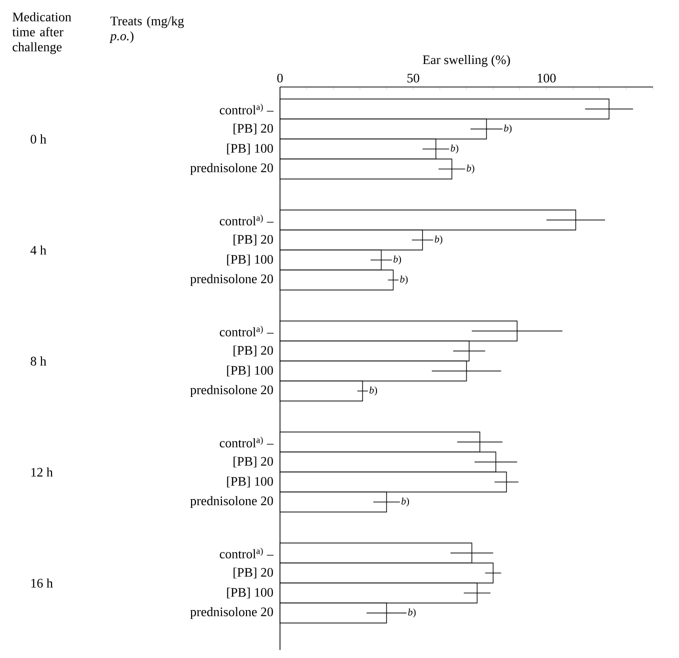 This screenshot has width=679, height=658. What do you see at coordinates (38, 361) in the screenshot?
I see `text: 8 h` at bounding box center [38, 361].